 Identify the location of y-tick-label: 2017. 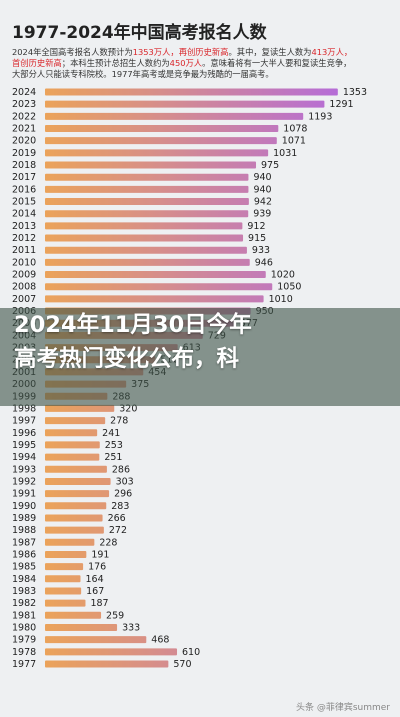
(24, 177).